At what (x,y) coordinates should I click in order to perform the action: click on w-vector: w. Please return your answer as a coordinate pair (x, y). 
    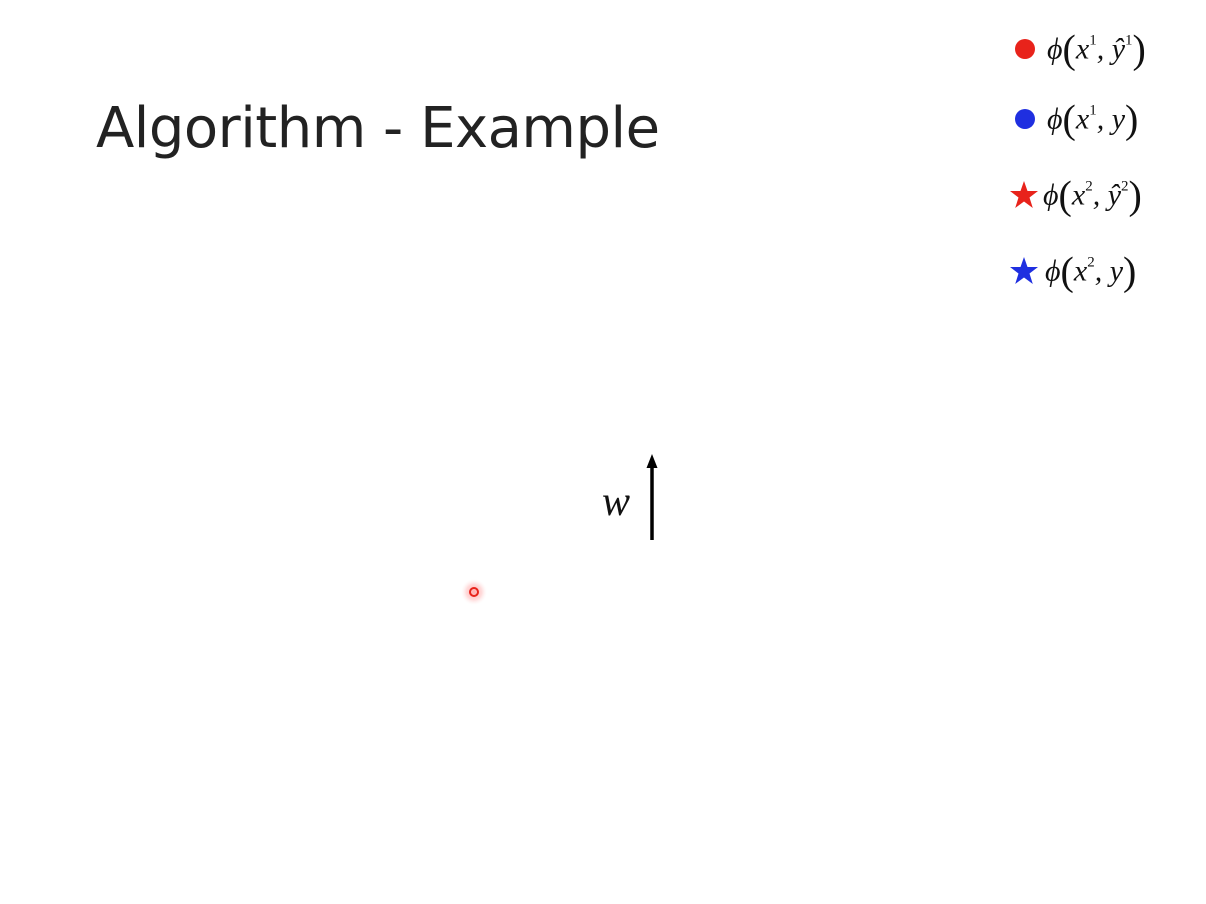
    Looking at the image, I should click on (633, 498).